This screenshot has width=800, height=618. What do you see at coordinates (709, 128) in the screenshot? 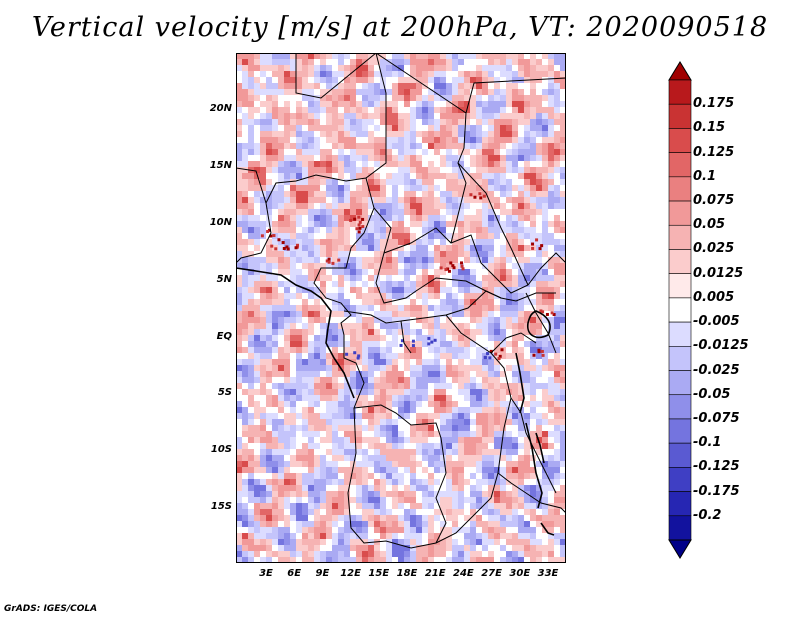
I see `colorbar-label: 0.15` at bounding box center [709, 128].